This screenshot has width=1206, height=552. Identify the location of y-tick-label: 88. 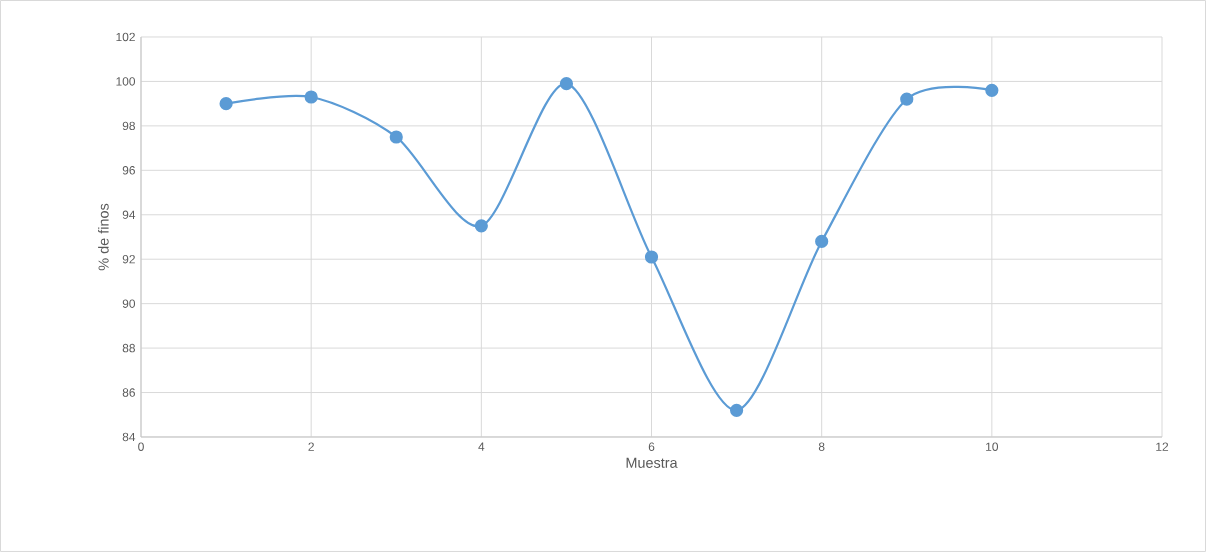
(128, 348).